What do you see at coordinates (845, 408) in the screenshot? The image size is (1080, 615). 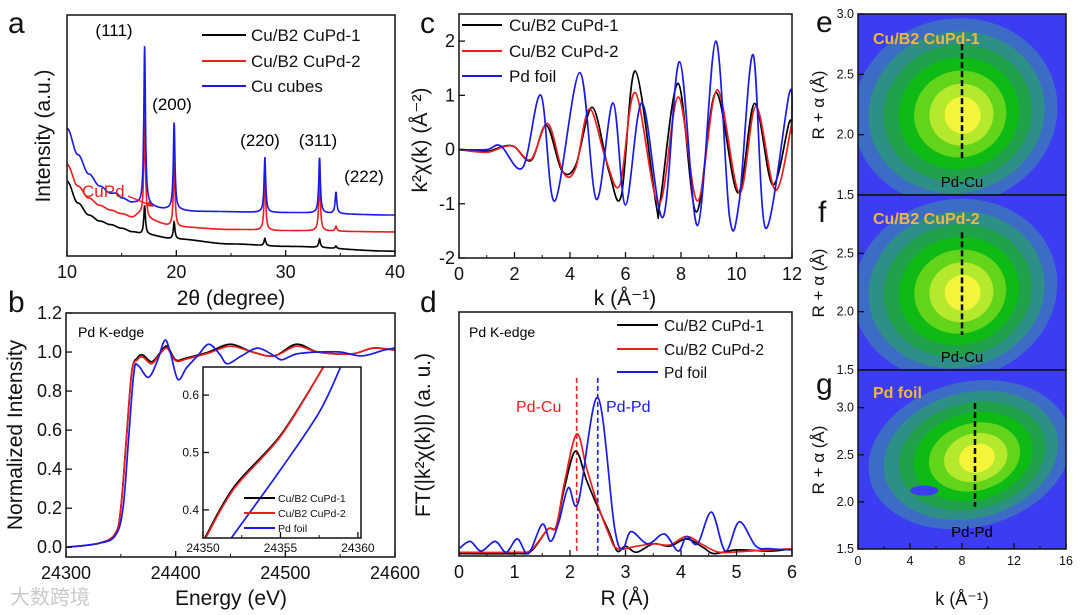 I see `g-ytick-label: 3.0` at bounding box center [845, 408].